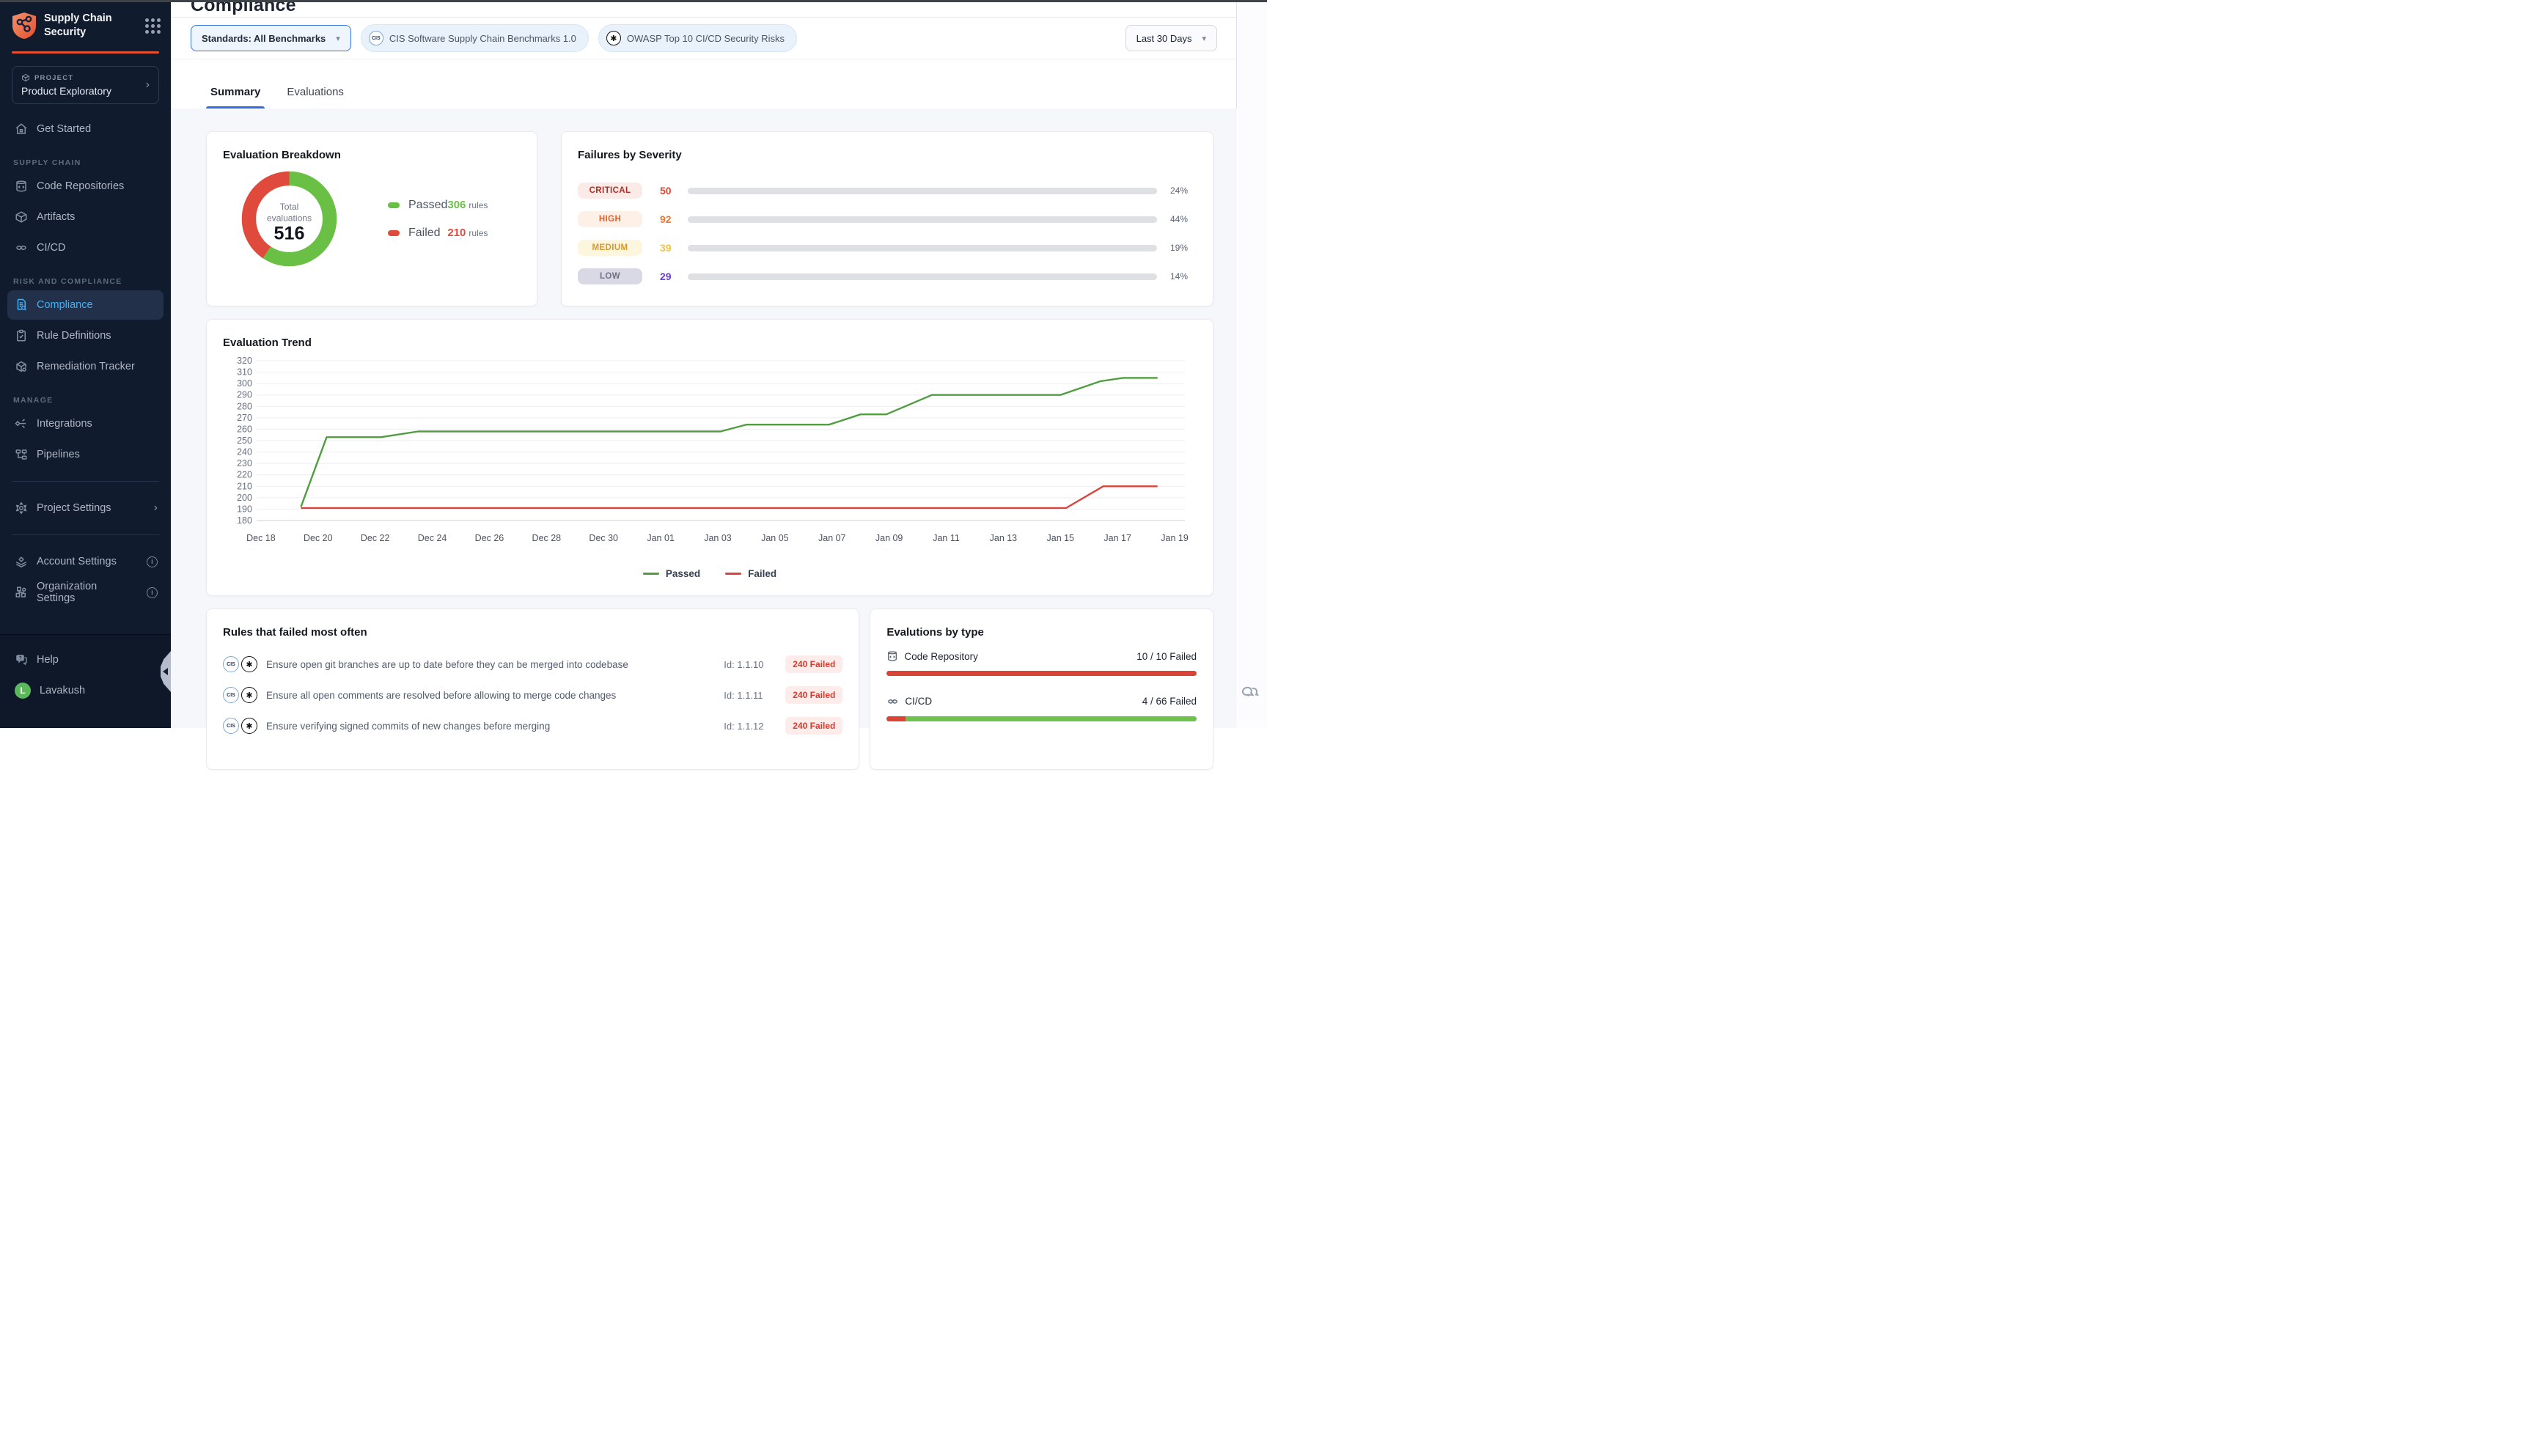  What do you see at coordinates (47, 162) in the screenshot?
I see `section-supply-chain: SUPPLY CHAIN` at bounding box center [47, 162].